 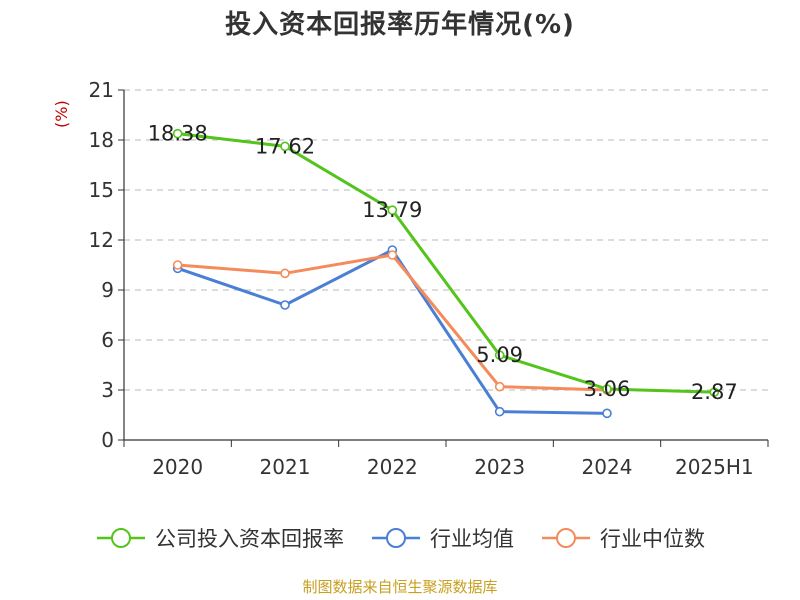 I want to click on y-tick-label: 9, so click(x=107, y=290).